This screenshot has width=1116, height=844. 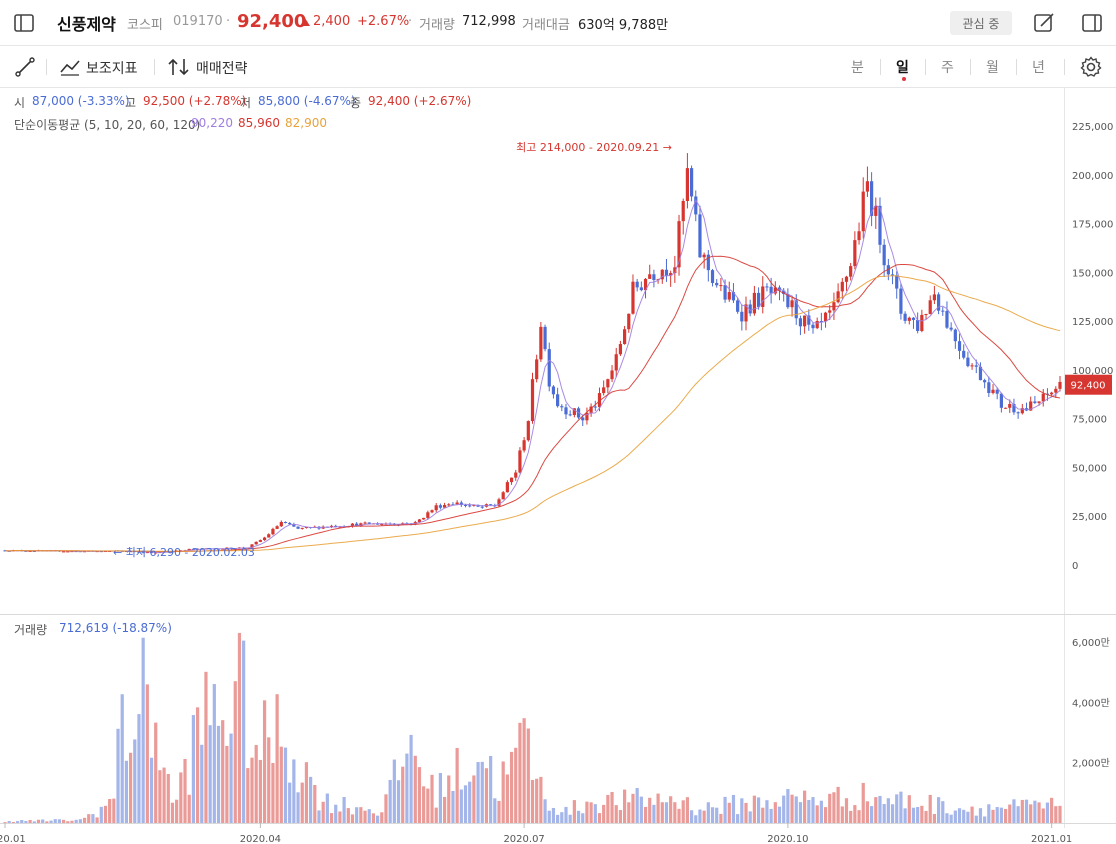 I want to click on draw-line-icon, so click(x=25, y=67).